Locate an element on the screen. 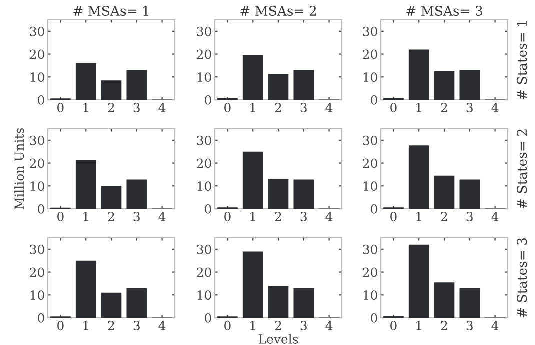 The width and height of the screenshot is (535, 345). y2-axis-title: # States= 3 is located at coordinates (522, 278).